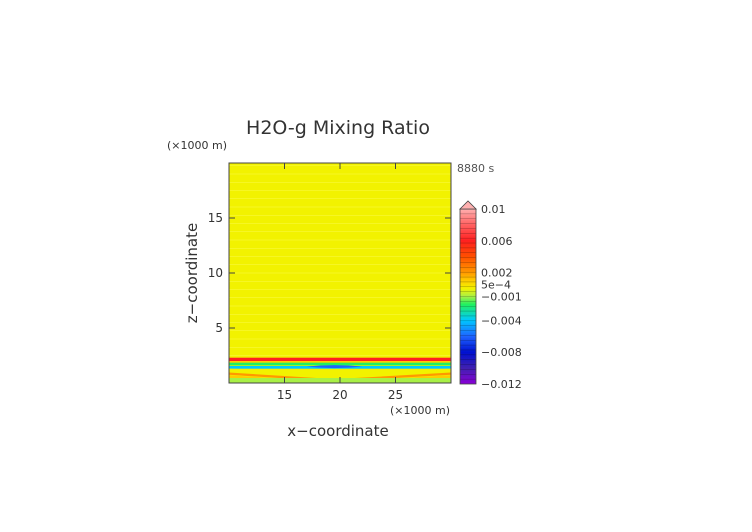 Image resolution: width=752 pixels, height=532 pixels. I want to click on colorbar-label: −0.004, so click(501, 320).